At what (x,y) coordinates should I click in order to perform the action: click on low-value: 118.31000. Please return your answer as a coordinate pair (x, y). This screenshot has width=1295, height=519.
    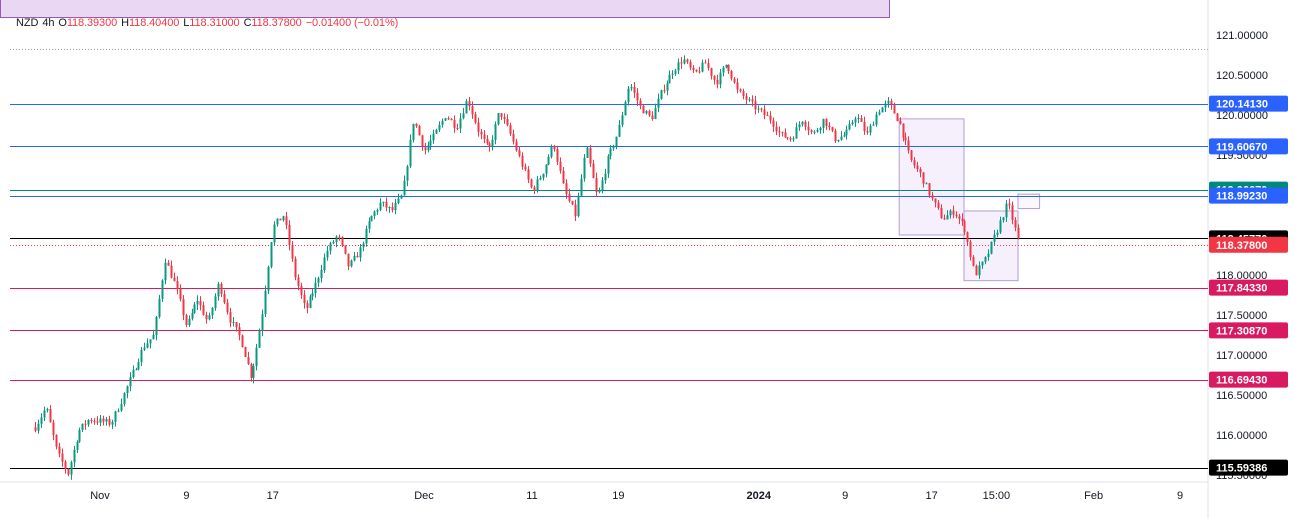
    Looking at the image, I should click on (214, 23).